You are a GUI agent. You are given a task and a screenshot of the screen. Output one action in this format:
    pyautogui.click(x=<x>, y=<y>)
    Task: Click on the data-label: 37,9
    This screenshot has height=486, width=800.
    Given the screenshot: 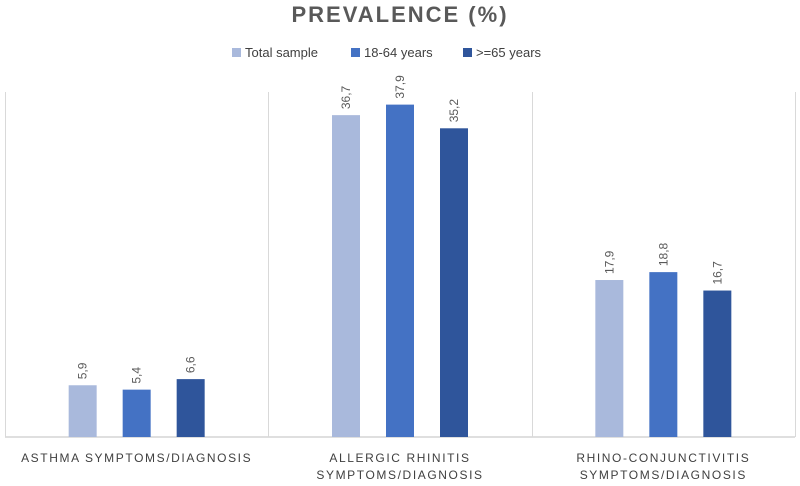 What is the action you would take?
    pyautogui.click(x=400, y=87)
    